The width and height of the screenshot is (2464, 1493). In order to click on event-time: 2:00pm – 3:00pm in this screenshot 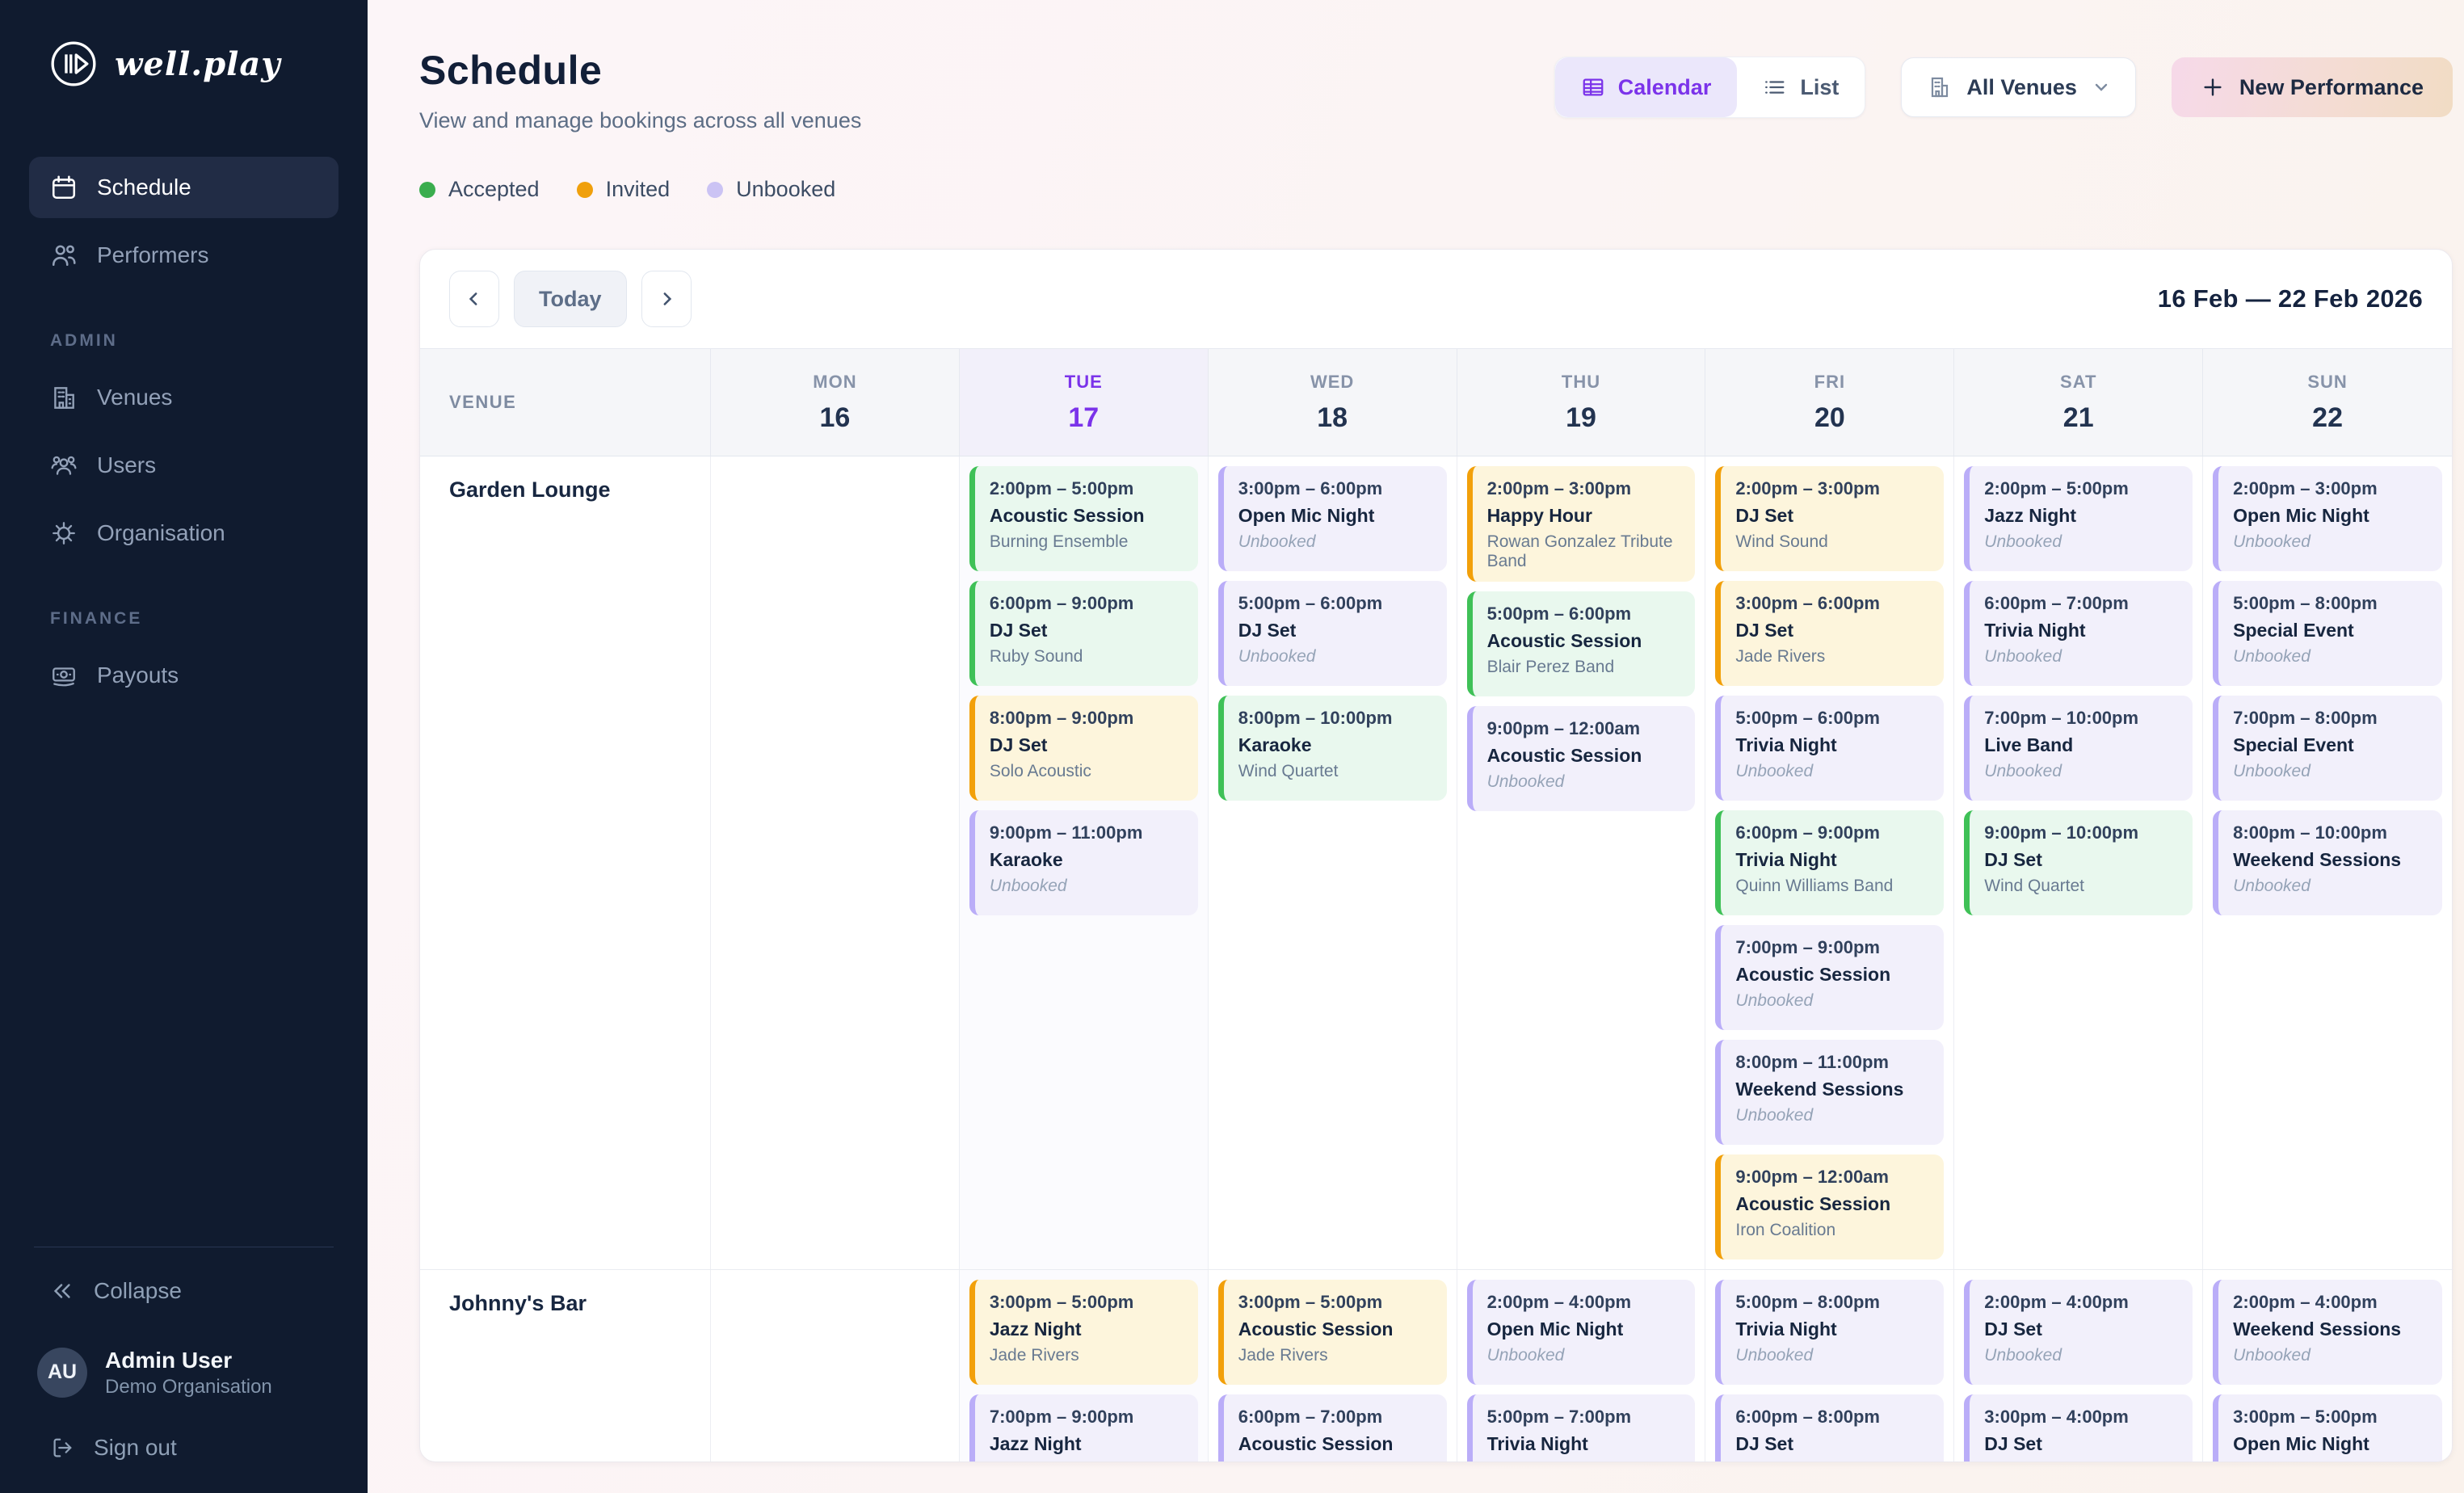, I will do `click(1807, 488)`.